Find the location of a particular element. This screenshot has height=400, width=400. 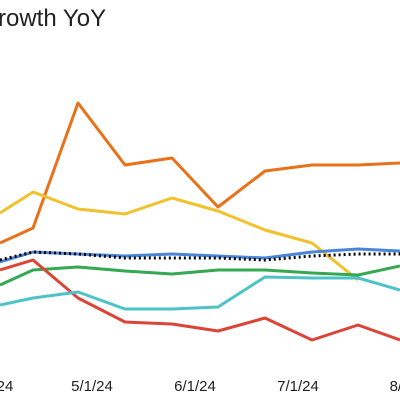

x-tick-label: 7/1/24 is located at coordinates (298, 386).